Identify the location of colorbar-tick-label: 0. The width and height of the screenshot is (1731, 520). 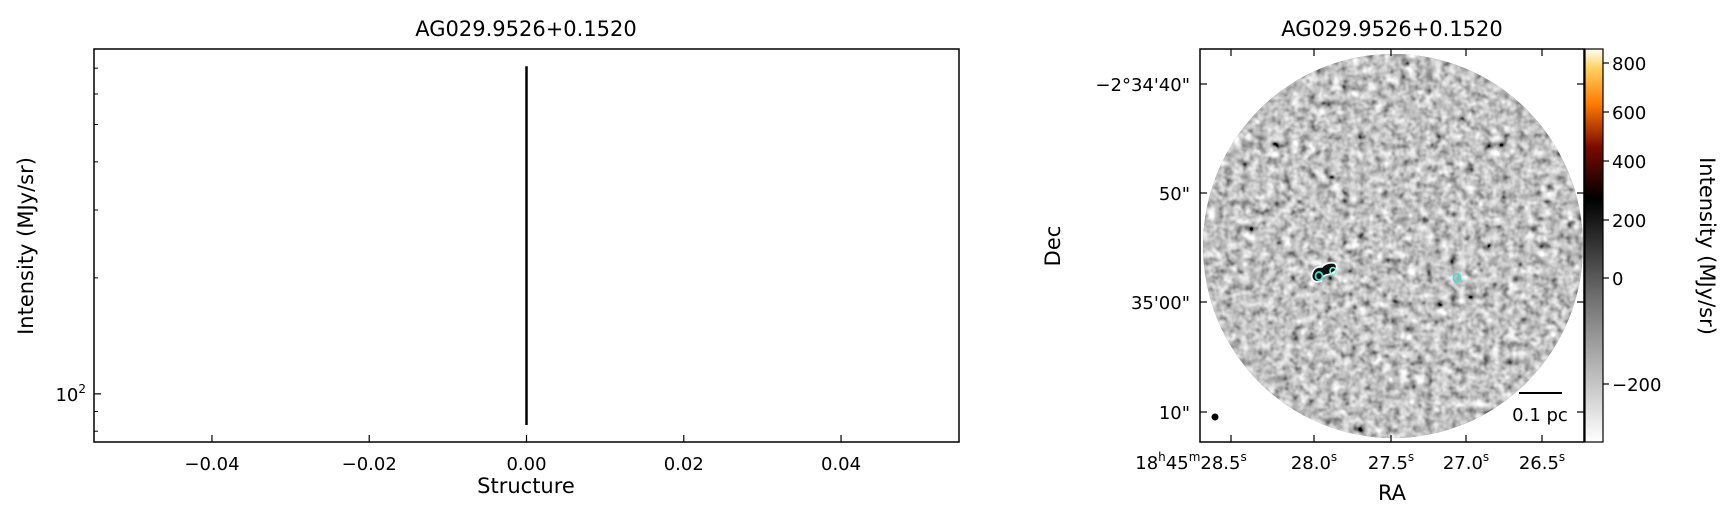
(1617, 279).